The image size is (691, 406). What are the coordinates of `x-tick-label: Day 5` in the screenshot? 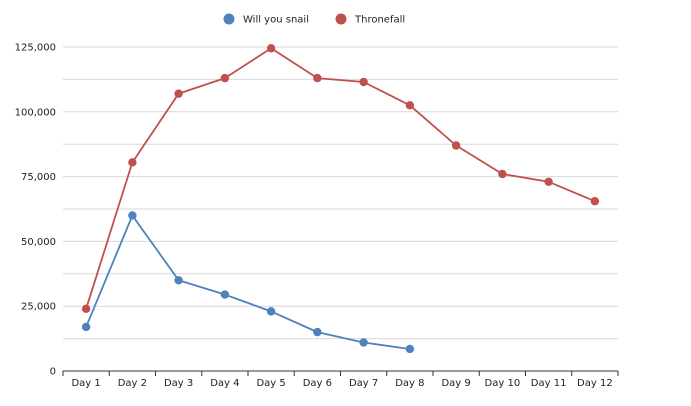 It's located at (270, 383).